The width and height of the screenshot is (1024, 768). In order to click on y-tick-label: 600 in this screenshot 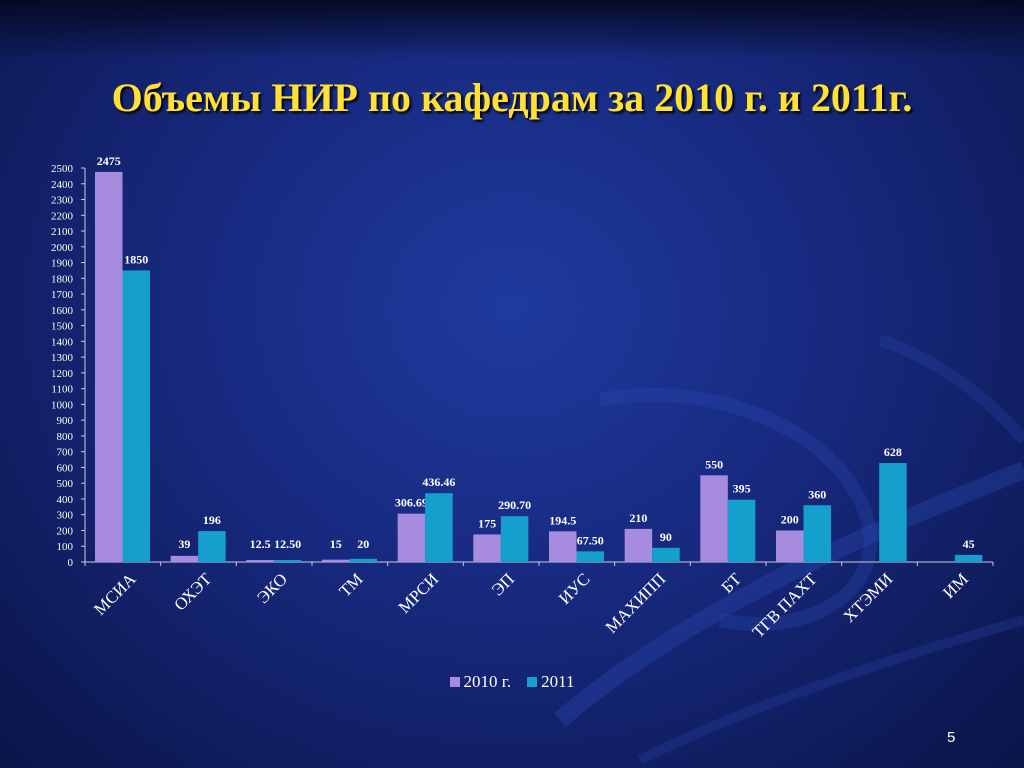, I will do `click(65, 468)`.